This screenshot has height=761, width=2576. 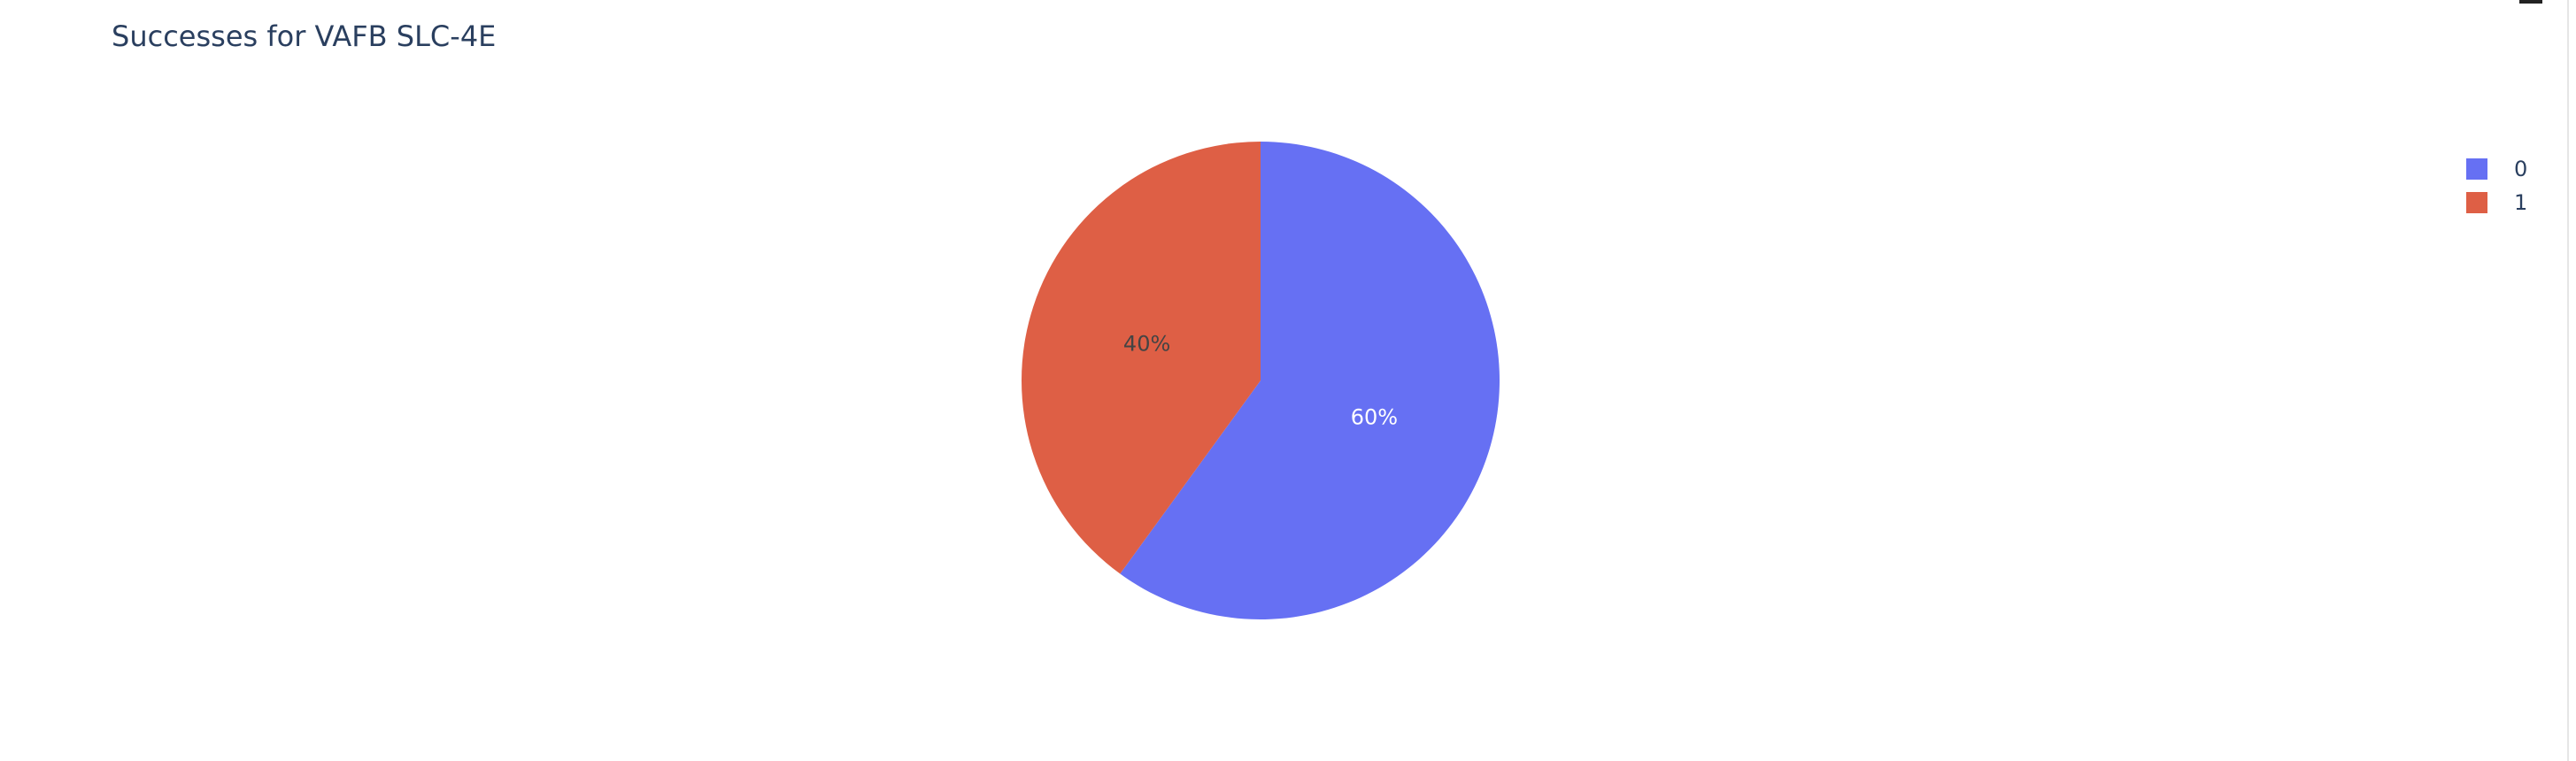 I want to click on legend-item-1: 1, so click(x=2496, y=203).